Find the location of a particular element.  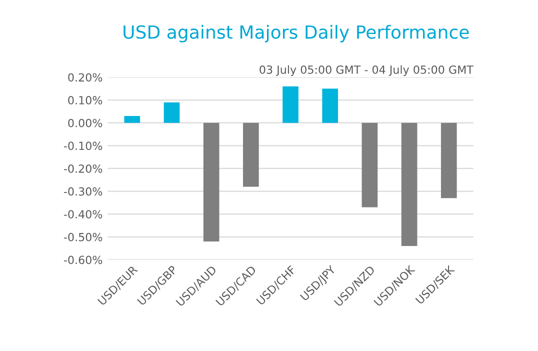

chart-subtitle: 03 July 05:00 GMT - 04 July 05:00 GMT is located at coordinates (367, 70).